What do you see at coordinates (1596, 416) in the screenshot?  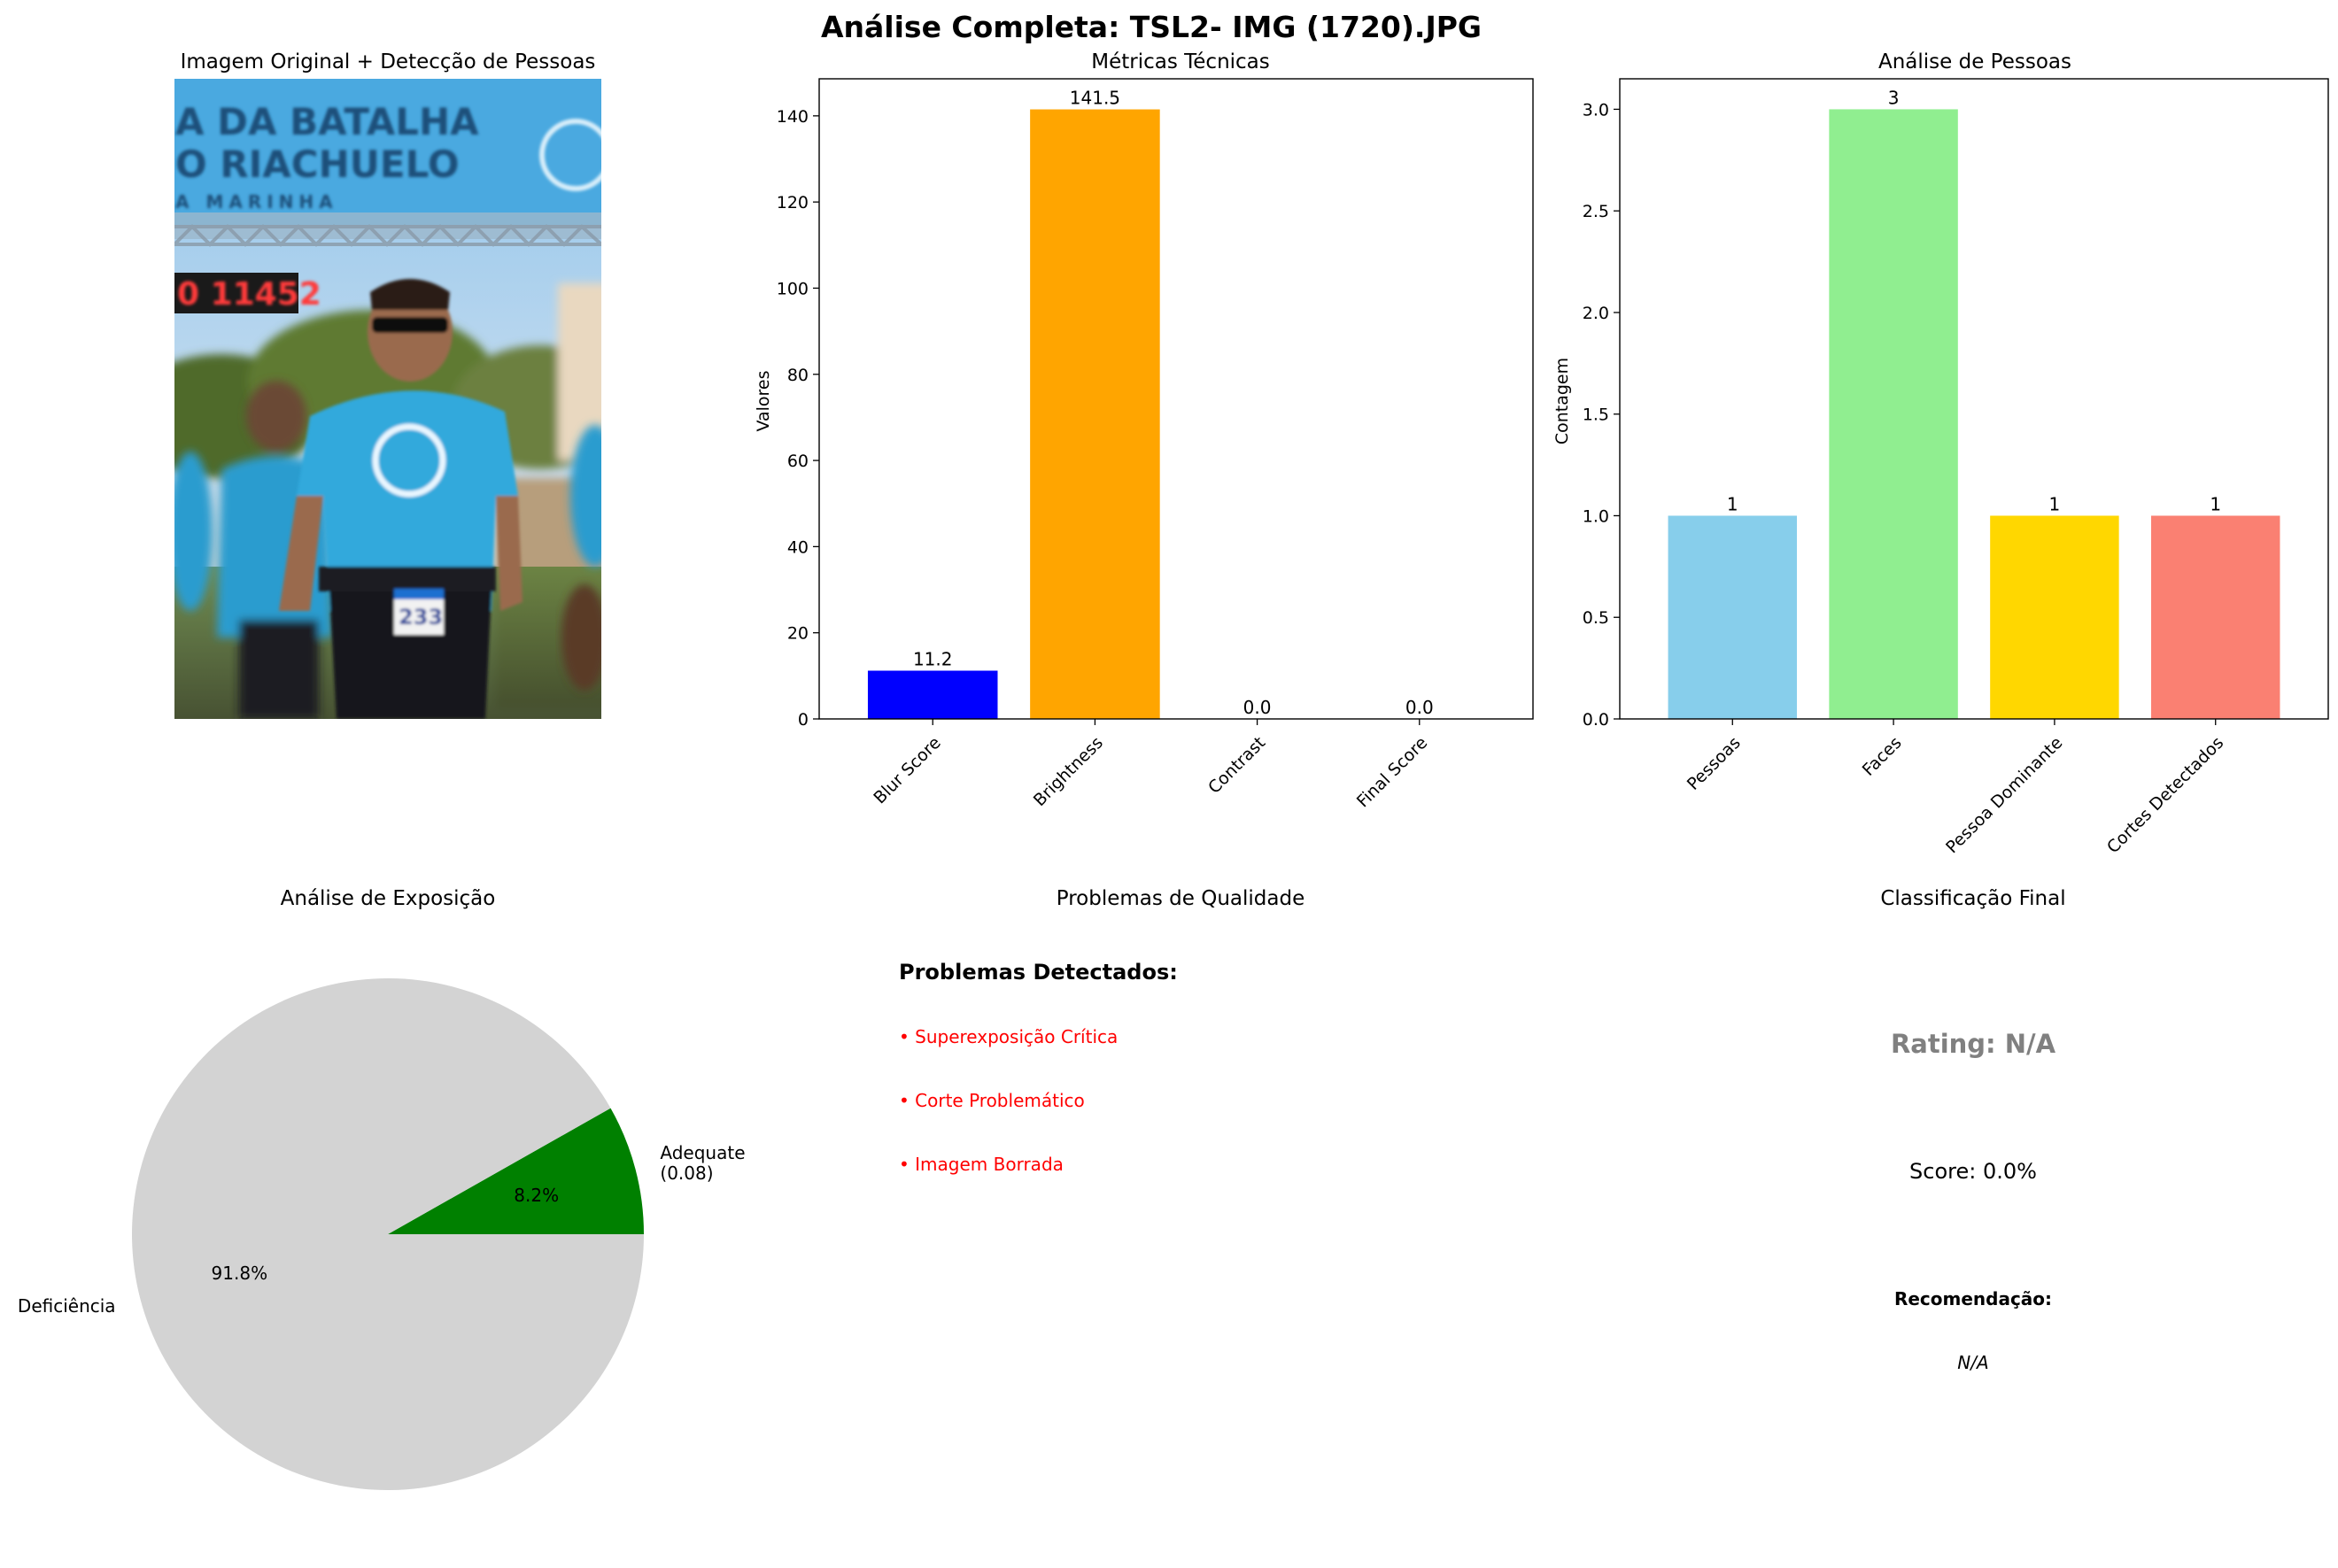 I see `people-ytick-label-3: 1.5` at bounding box center [1596, 416].